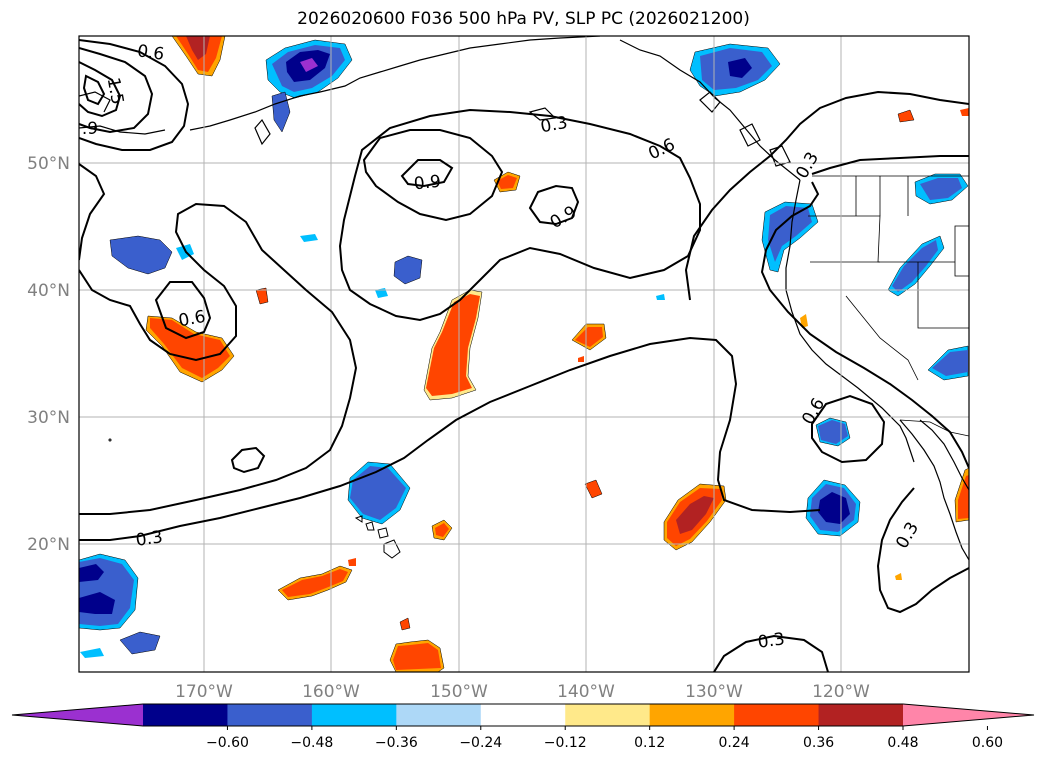 This screenshot has width=1047, height=765. I want to click on lat-label-30n: 30°N, so click(48, 418).